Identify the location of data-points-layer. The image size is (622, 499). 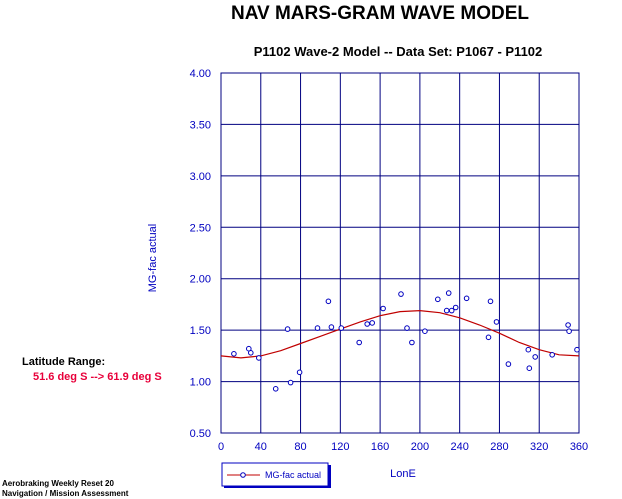
(405, 341).